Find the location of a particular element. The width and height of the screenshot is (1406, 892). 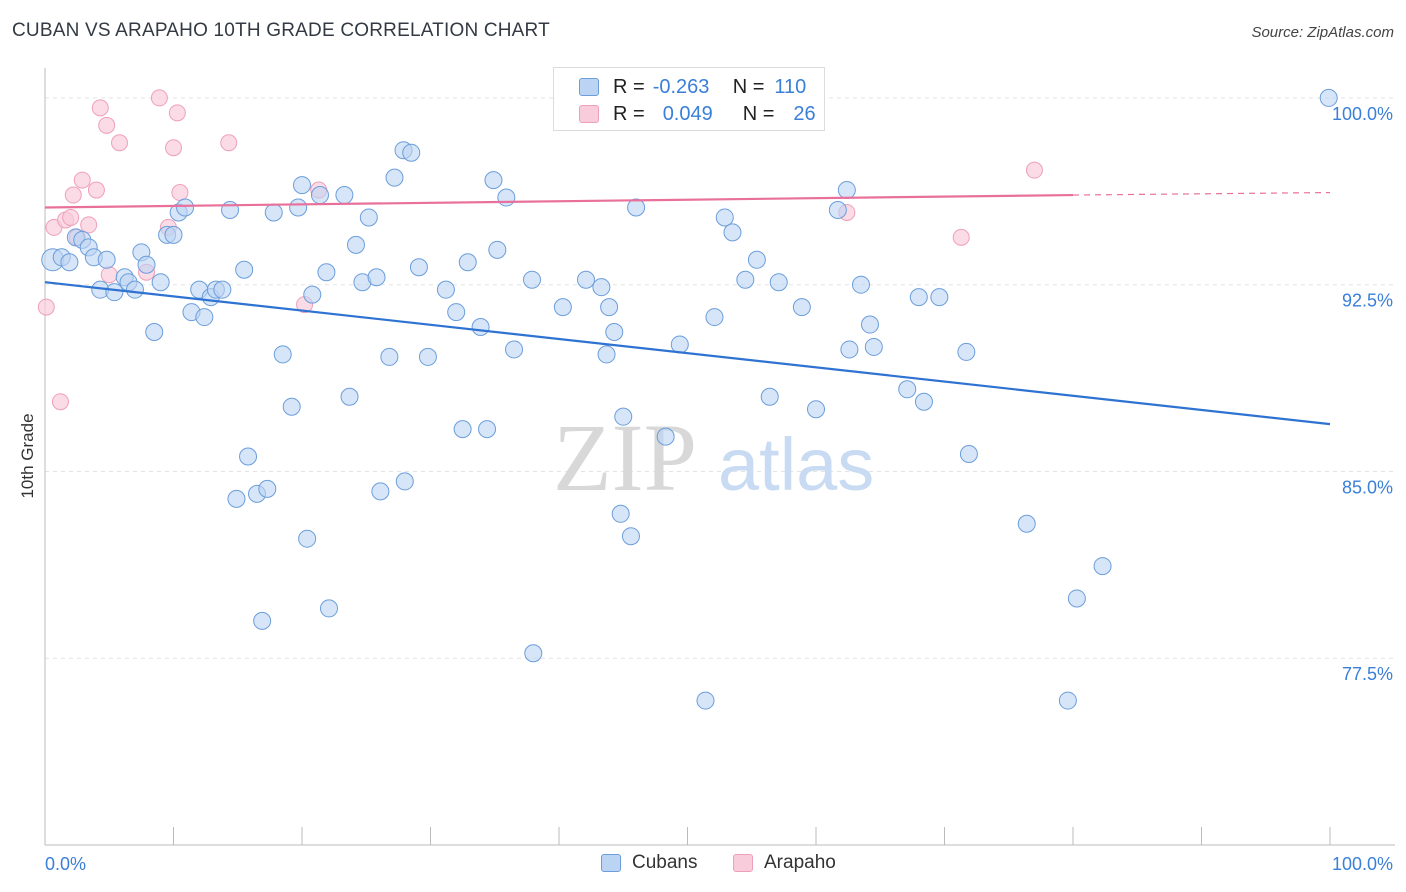

n-value: 110 is located at coordinates (790, 86).